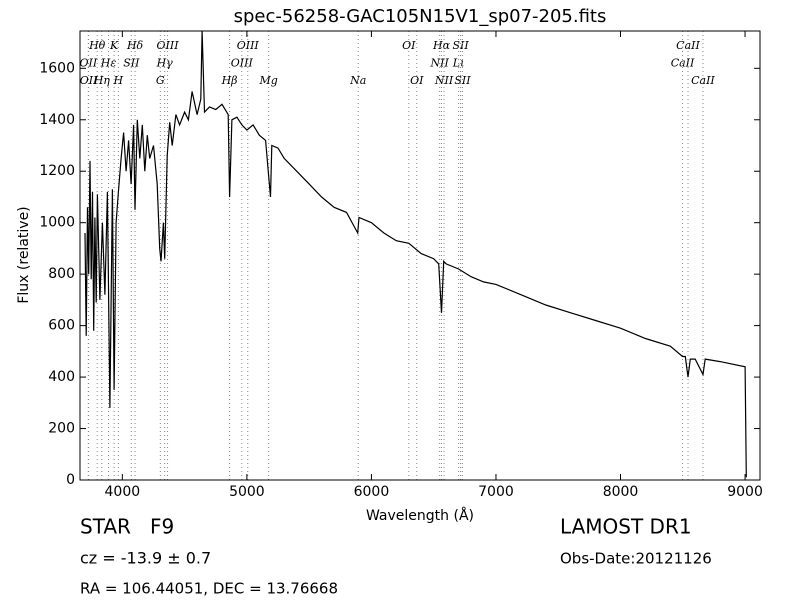 This screenshot has width=800, height=600. Describe the element at coordinates (621, 492) in the screenshot. I see `x-tick-label: 8000` at that location.